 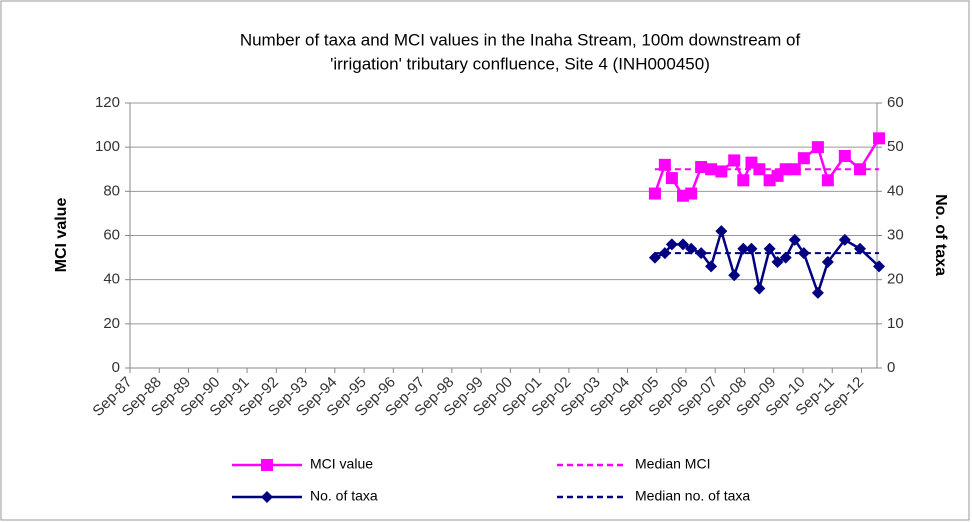 I want to click on legend-label: No. of taxa, so click(x=344, y=496).